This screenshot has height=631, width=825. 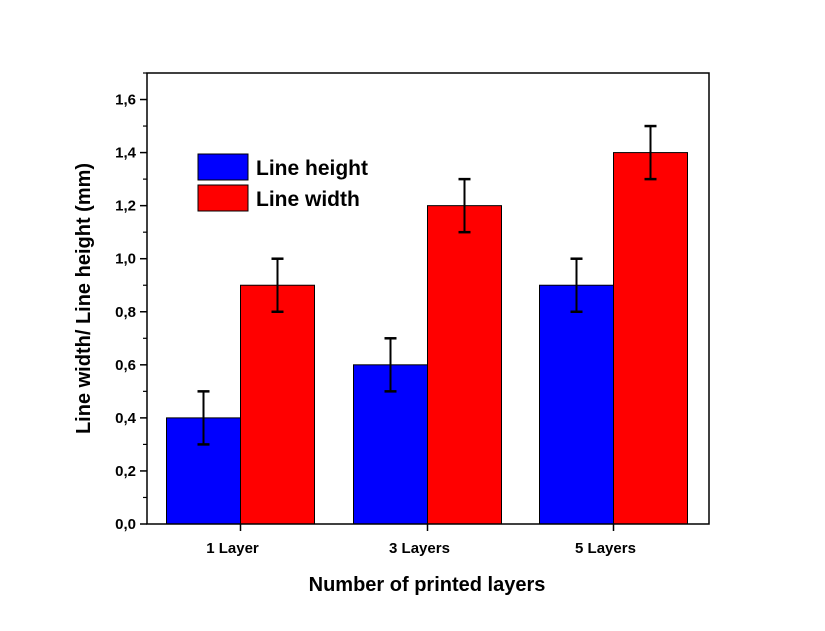 I want to click on error-bar-line-width-5-layers, so click(x=650, y=152).